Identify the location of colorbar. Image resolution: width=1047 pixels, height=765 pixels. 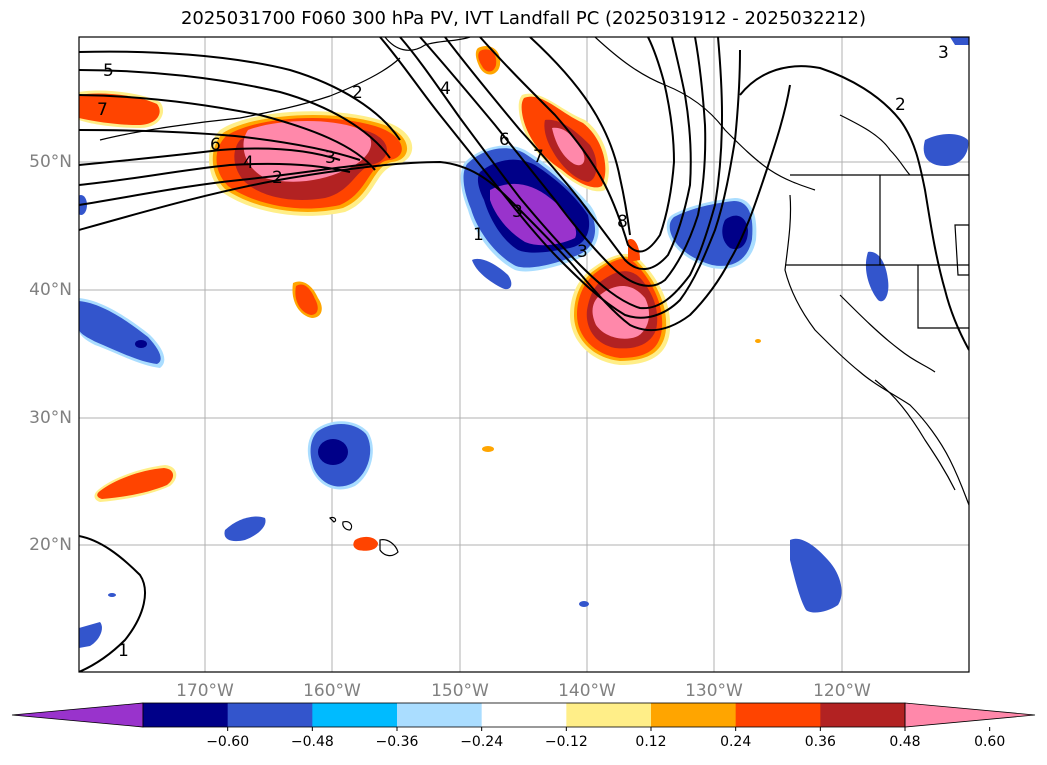
(523, 716).